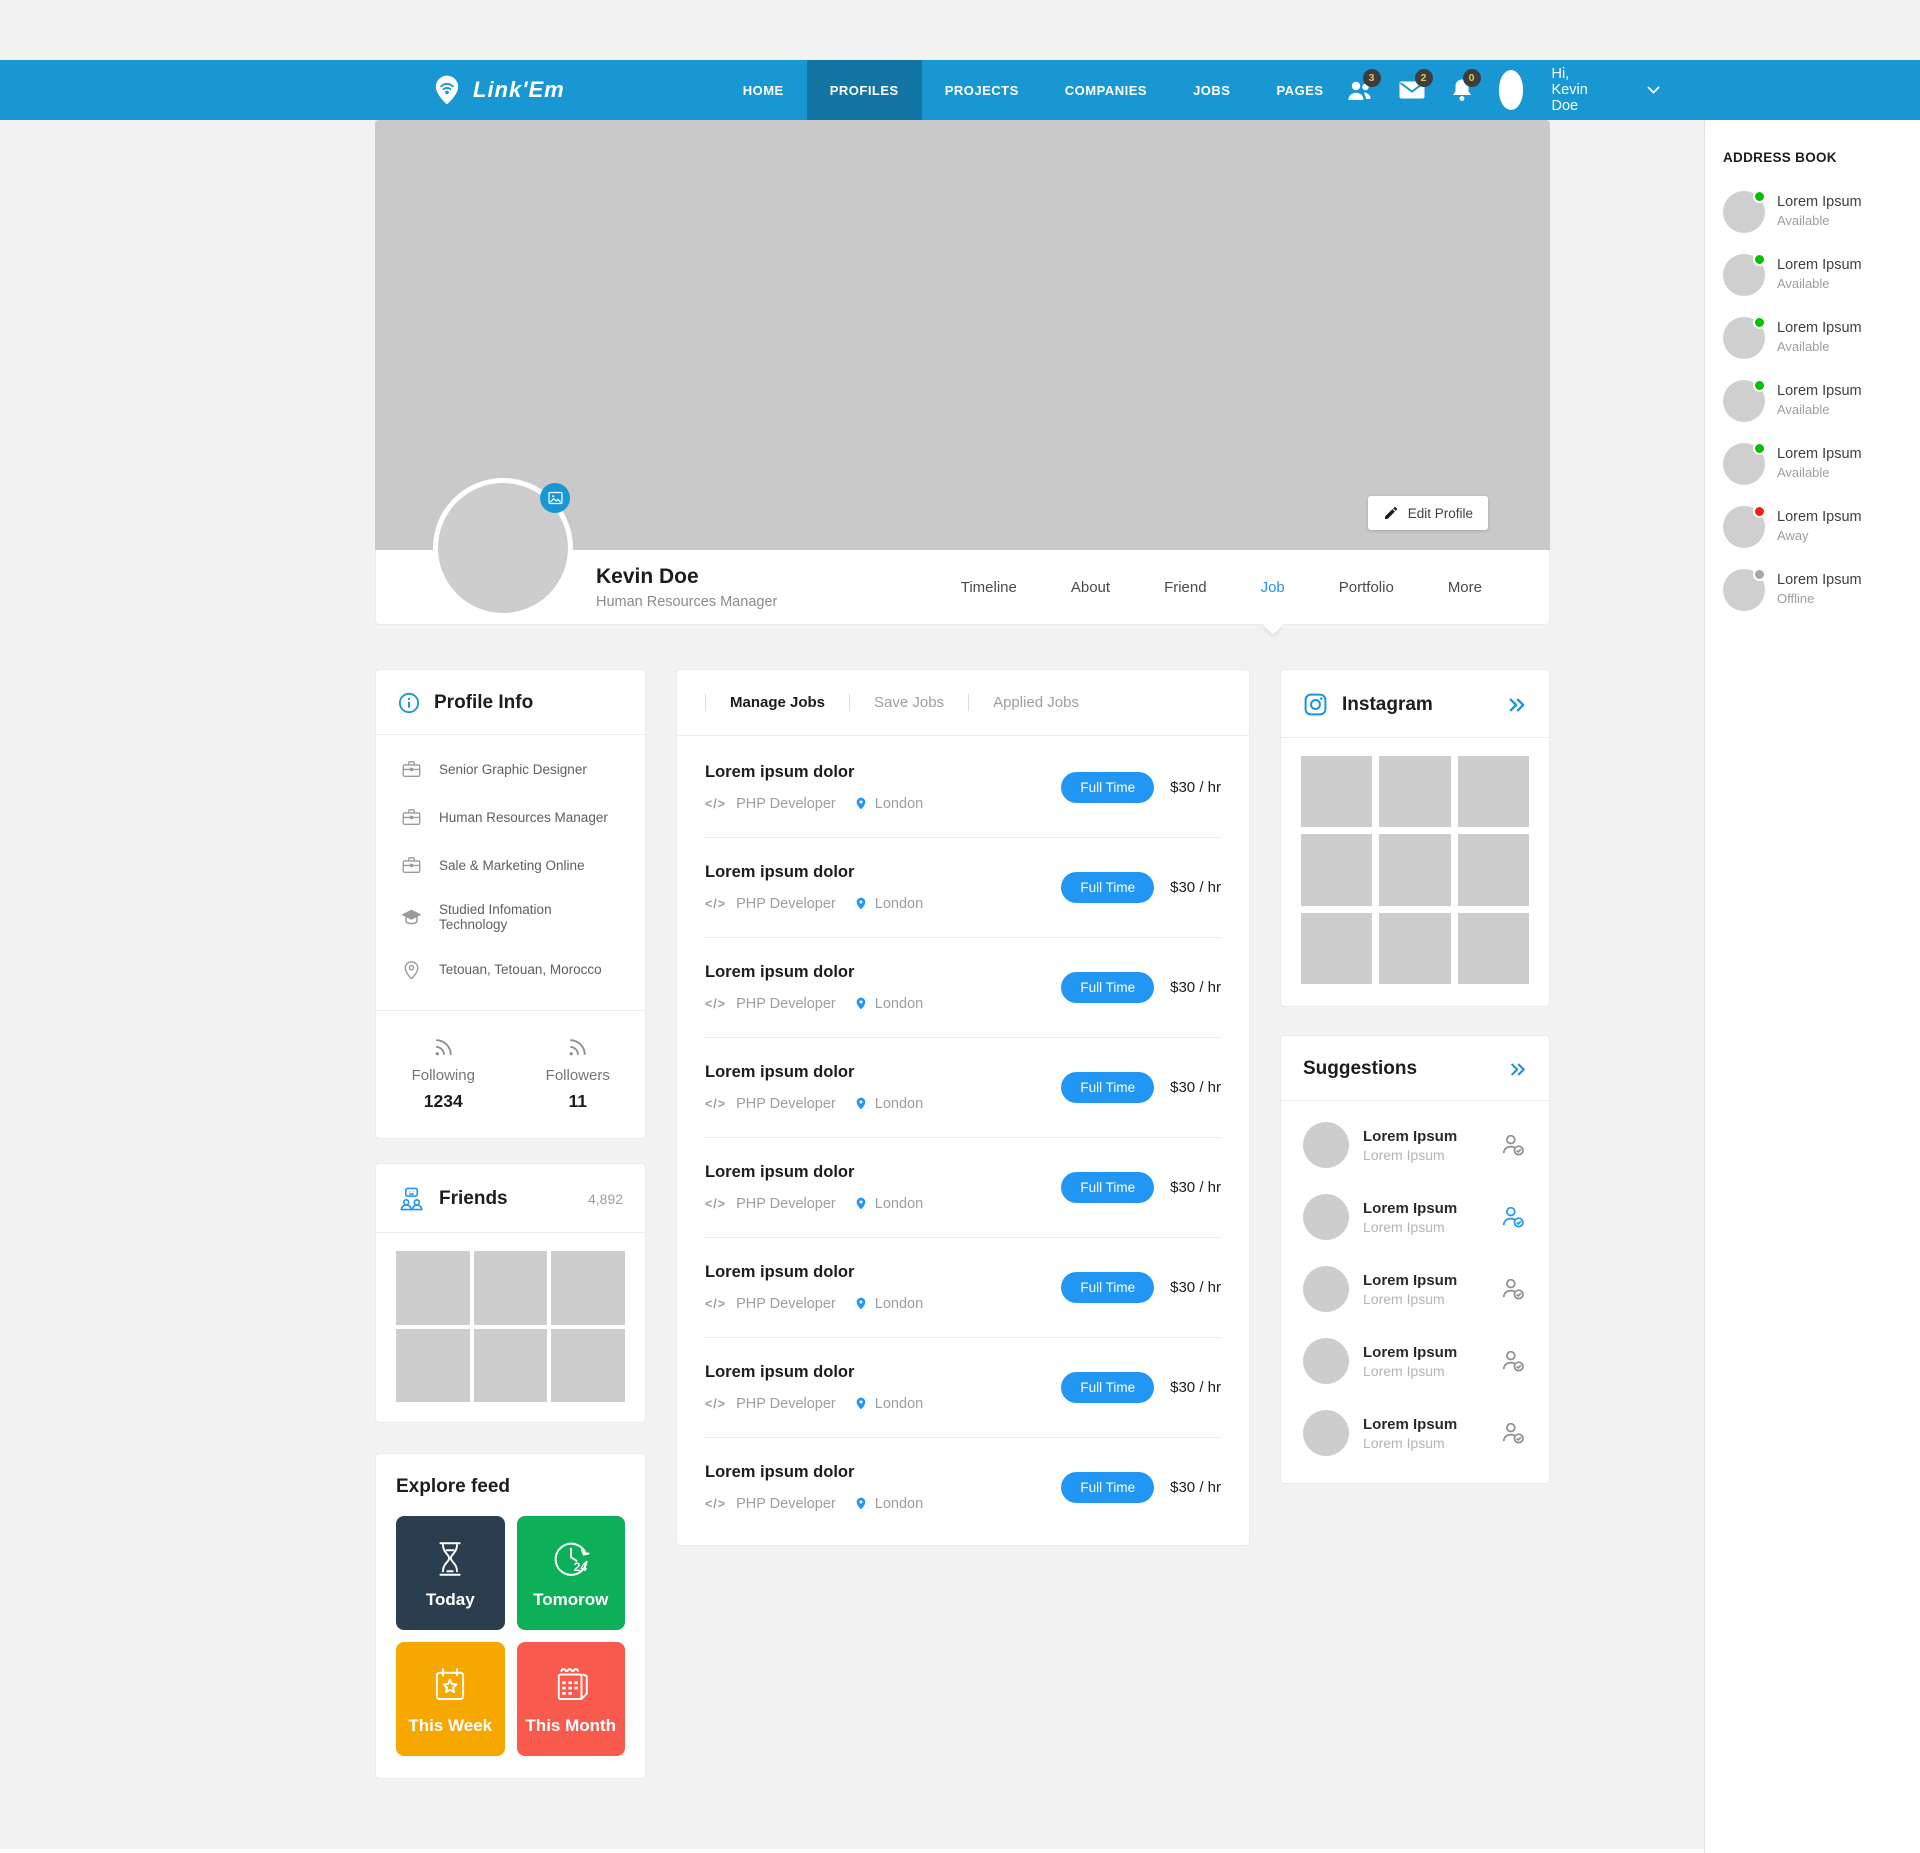 The height and width of the screenshot is (1853, 1920). What do you see at coordinates (1035, 702) in the screenshot?
I see `jobs-tab: Applied Jobs` at bounding box center [1035, 702].